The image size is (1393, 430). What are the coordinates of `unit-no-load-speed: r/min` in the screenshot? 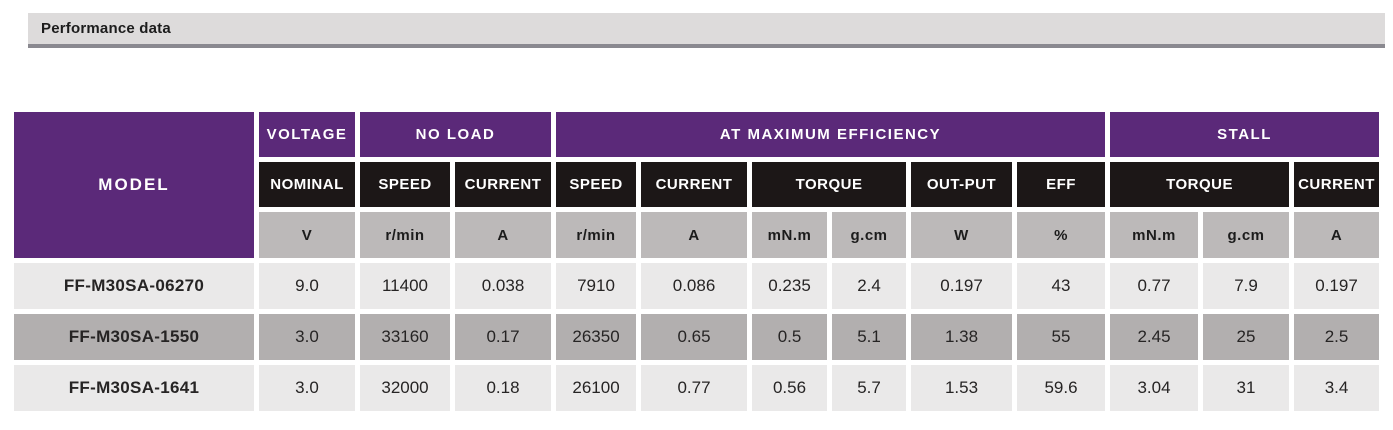 It's located at (405, 235).